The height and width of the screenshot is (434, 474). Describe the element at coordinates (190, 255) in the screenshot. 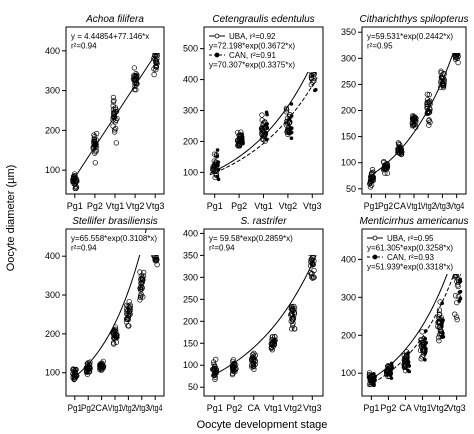

I see `y-tick-label: 350` at that location.